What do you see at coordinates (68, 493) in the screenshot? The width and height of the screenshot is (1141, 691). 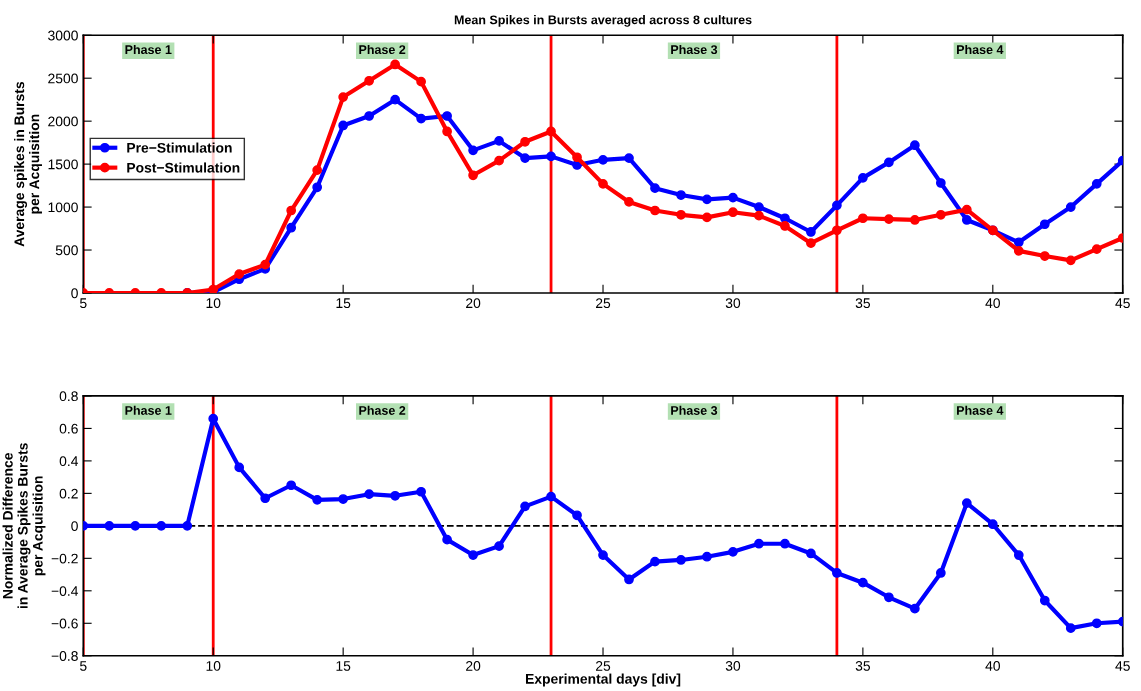 I see `y-tick-label: 0.2` at bounding box center [68, 493].